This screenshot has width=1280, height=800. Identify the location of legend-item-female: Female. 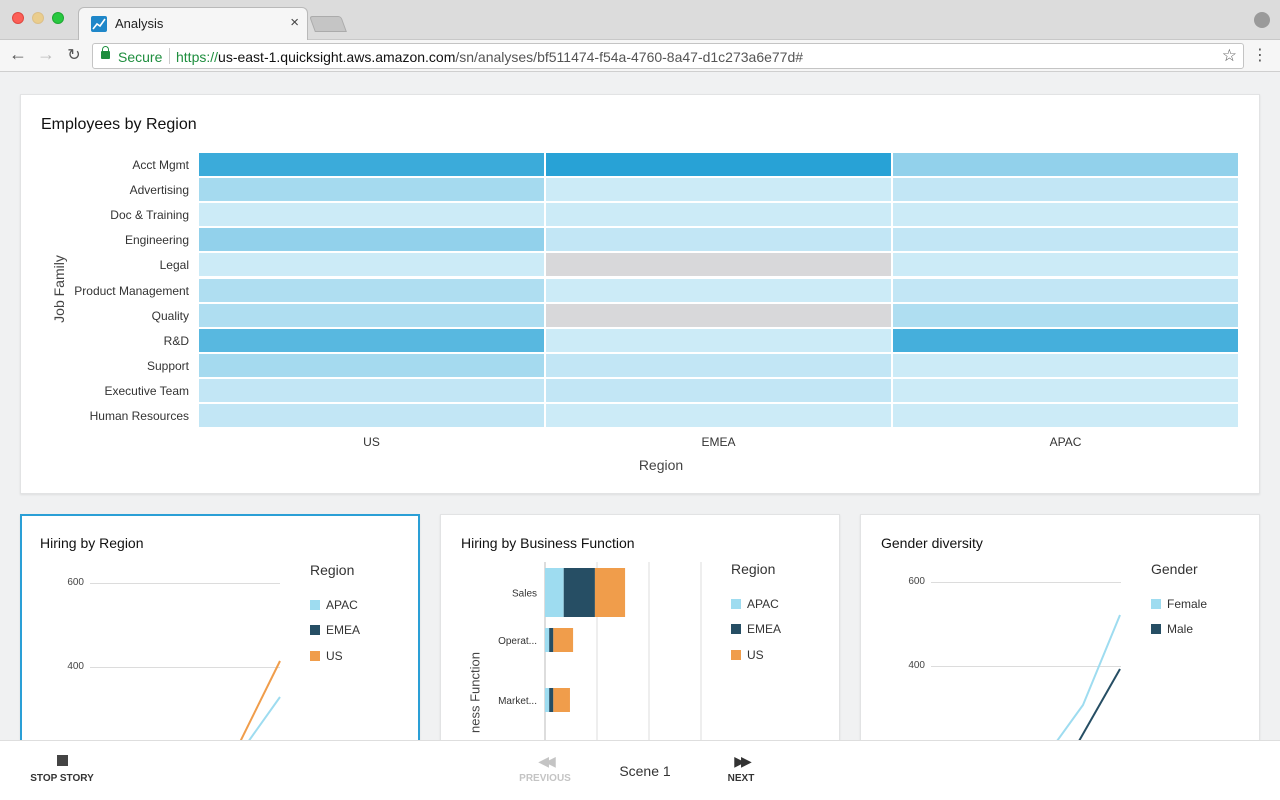
(1179, 604).